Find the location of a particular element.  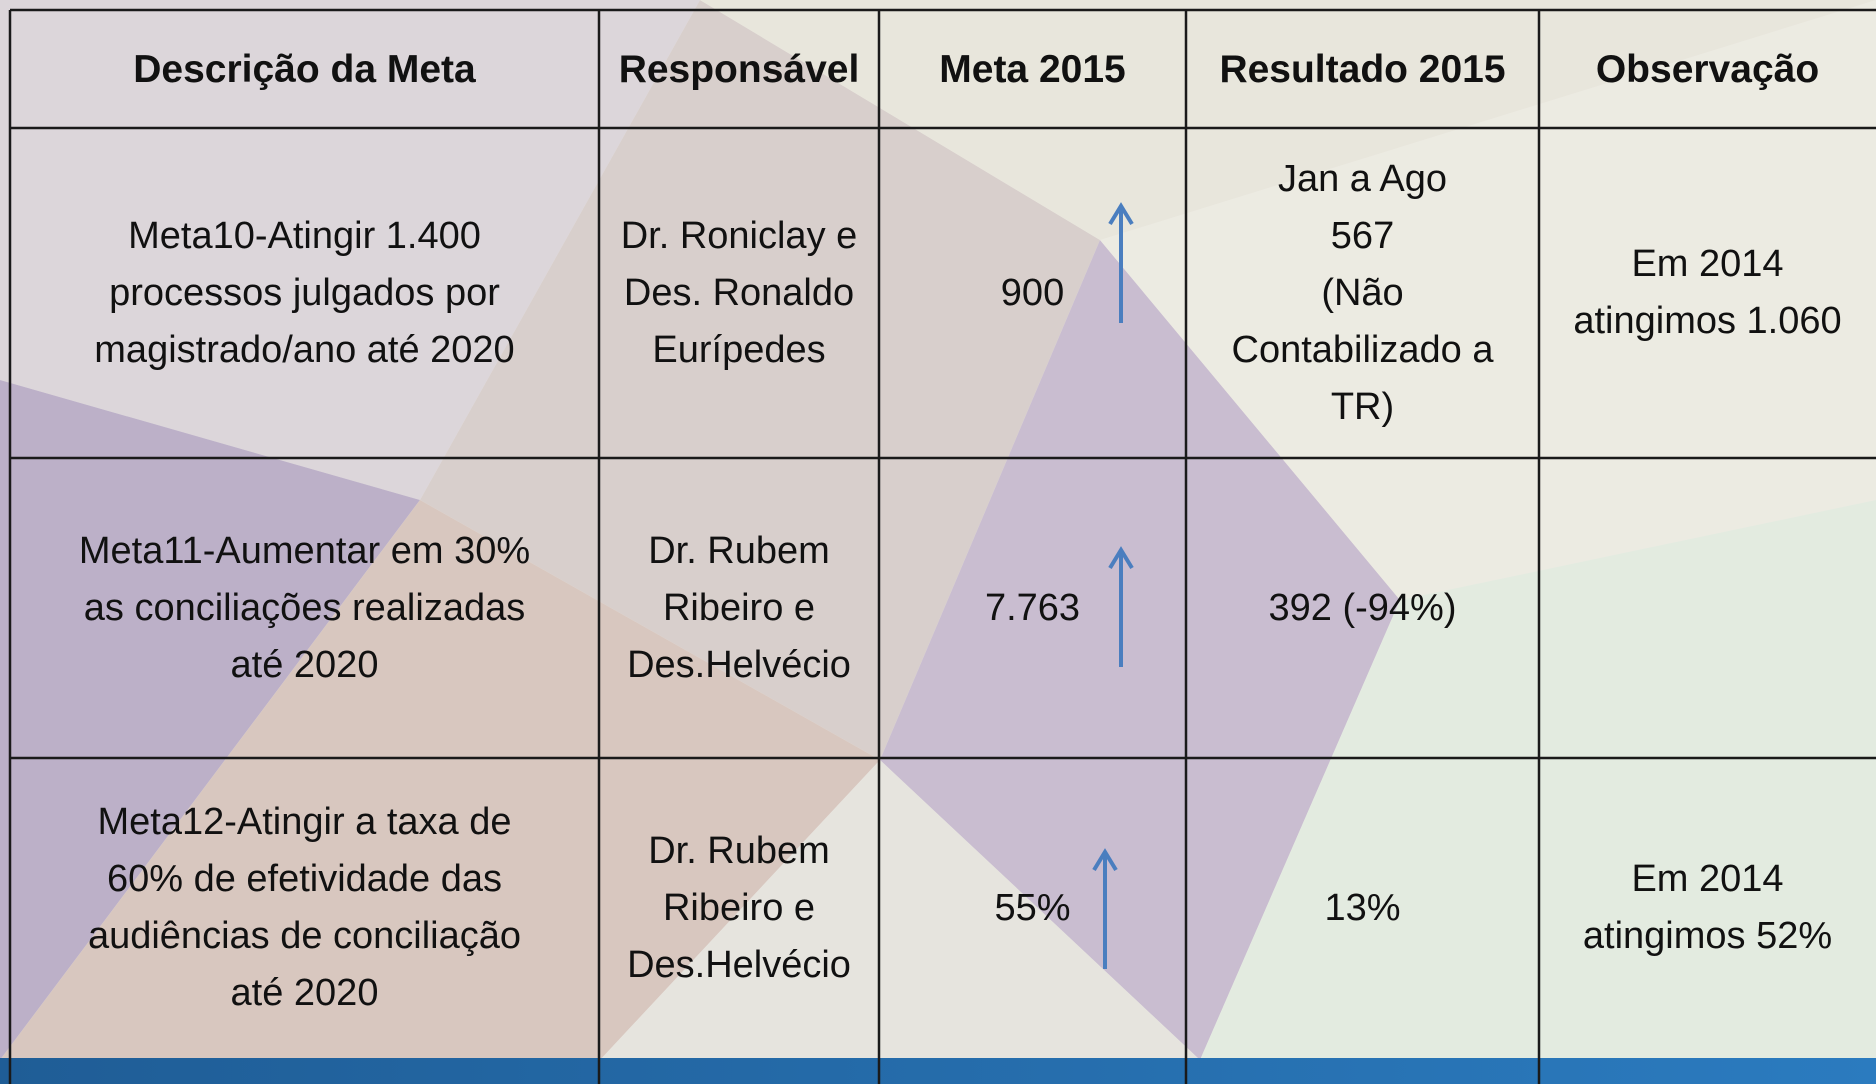

header-cell: Resultado 2015 is located at coordinates (1362, 69).